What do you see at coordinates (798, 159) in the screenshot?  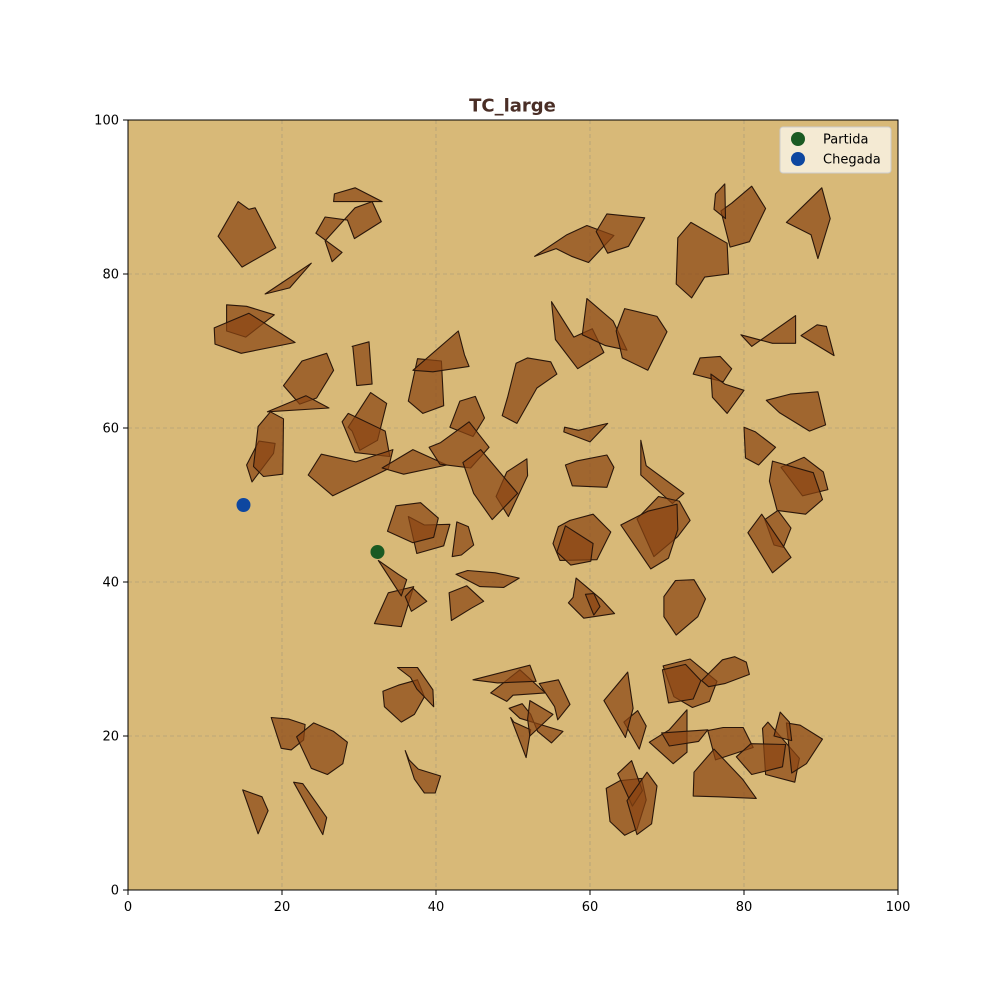 I see `legend-marker-goal` at bounding box center [798, 159].